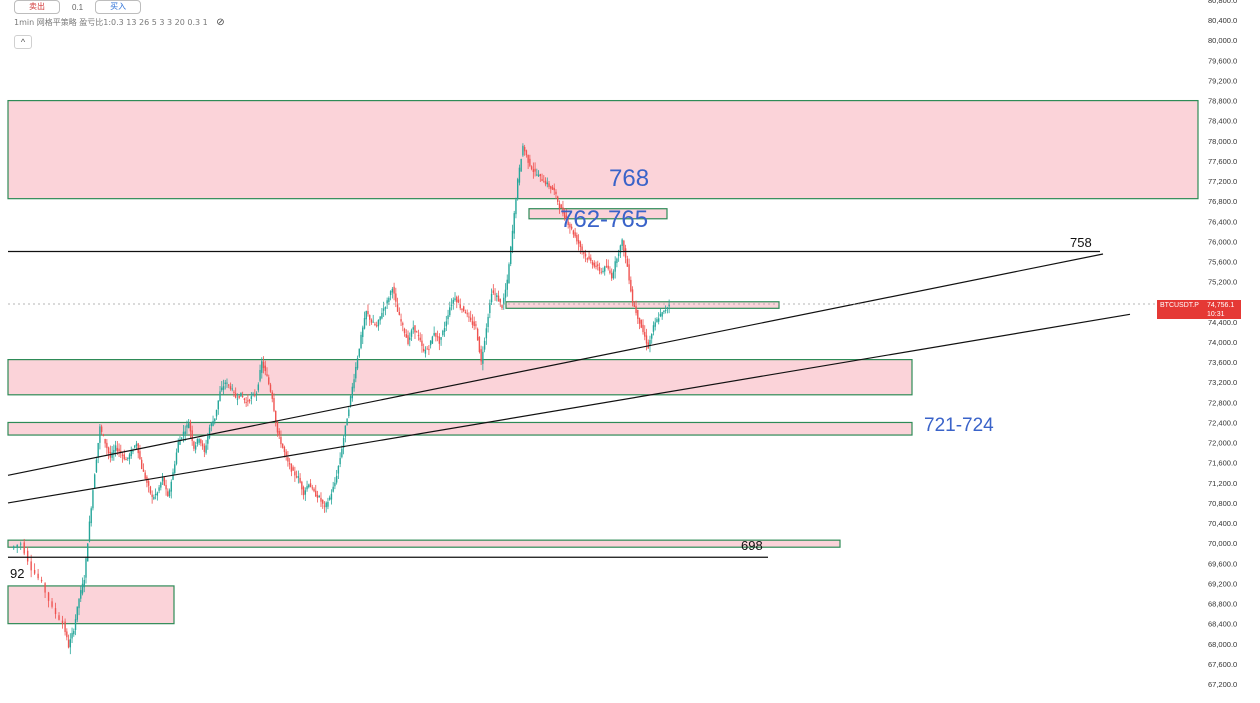  What do you see at coordinates (1222, 463) in the screenshot?
I see `price-tick-label: 71,600.0` at bounding box center [1222, 463].